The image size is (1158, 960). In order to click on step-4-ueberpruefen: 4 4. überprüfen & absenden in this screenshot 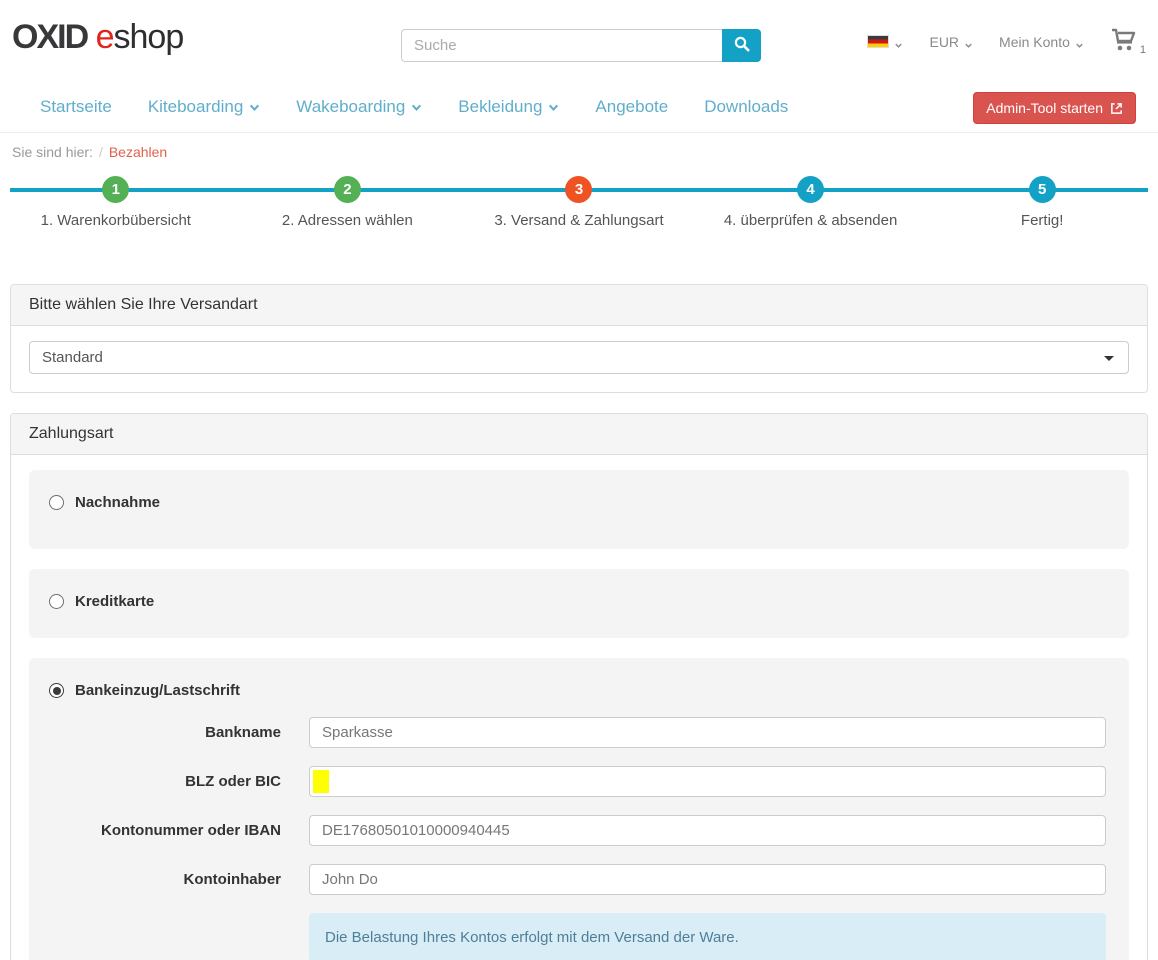, I will do `click(811, 200)`.